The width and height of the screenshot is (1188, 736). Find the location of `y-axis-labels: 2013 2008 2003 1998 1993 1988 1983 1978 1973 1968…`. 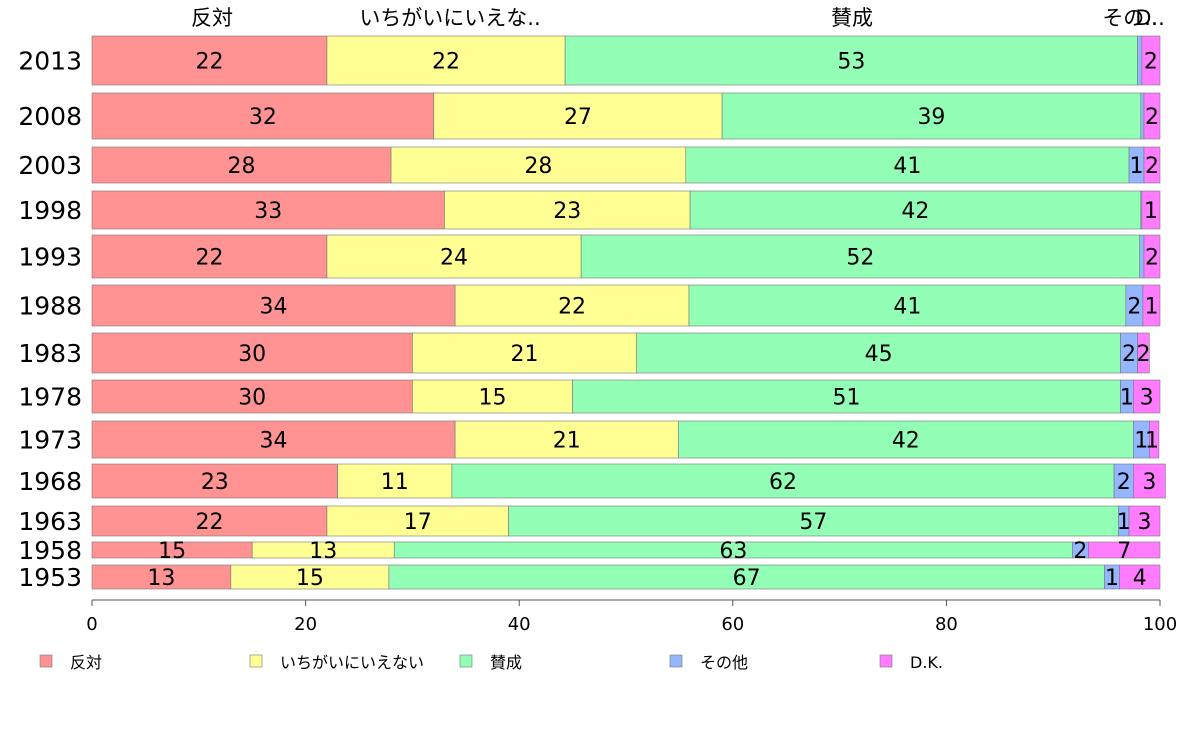

y-axis-labels: 2013 2008 2003 1998 1993 1988 1983 1978 1973 1968… is located at coordinates (50, 320).